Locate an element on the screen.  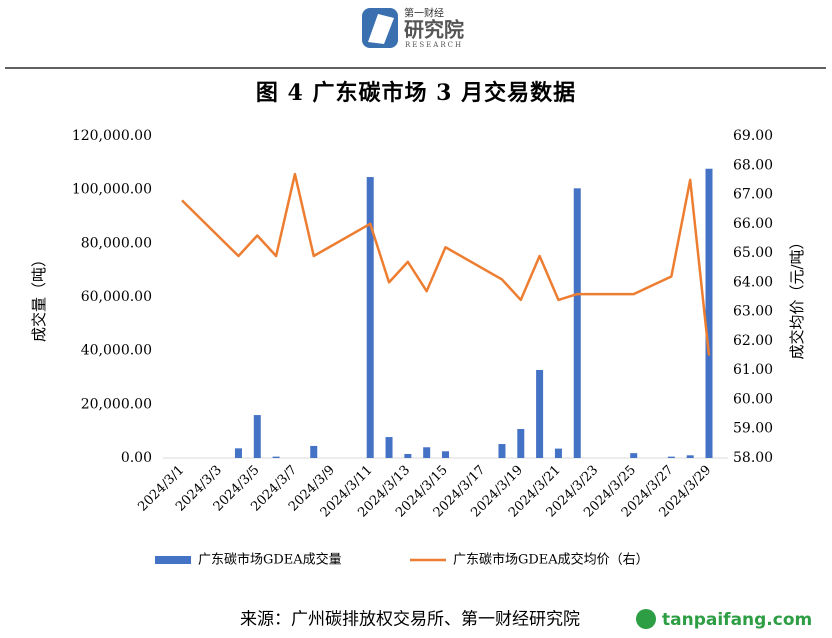
y-tick-label: 40,000.00 is located at coordinates (116, 351).